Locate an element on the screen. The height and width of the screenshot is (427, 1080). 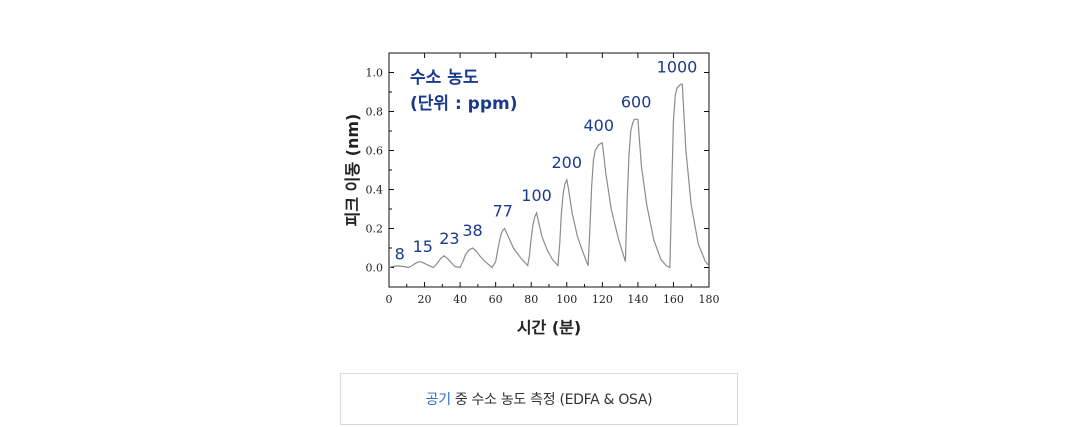
y-tick-label: 0.0 is located at coordinates (375, 268).